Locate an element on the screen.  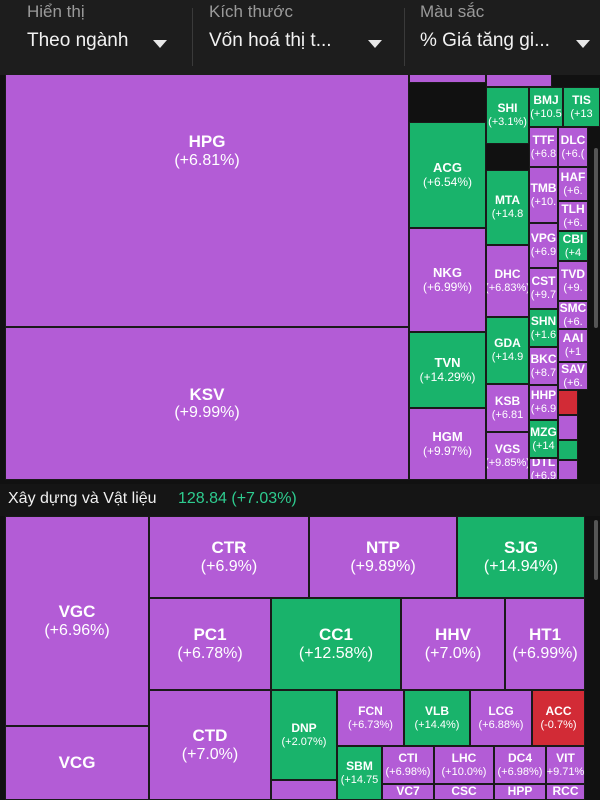
stock-tile-hgm: HGM (+9.97%) is located at coordinates (447, 444).